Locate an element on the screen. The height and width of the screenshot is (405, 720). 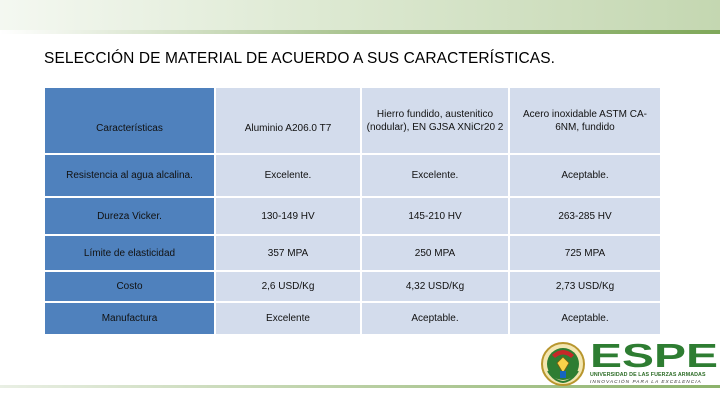
table-cell: 2,73 USD/Kg is located at coordinates (585, 286).